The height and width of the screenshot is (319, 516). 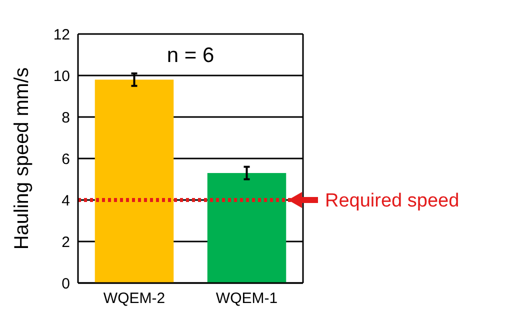 What do you see at coordinates (247, 298) in the screenshot?
I see `x-tick-label: WQEM-1` at bounding box center [247, 298].